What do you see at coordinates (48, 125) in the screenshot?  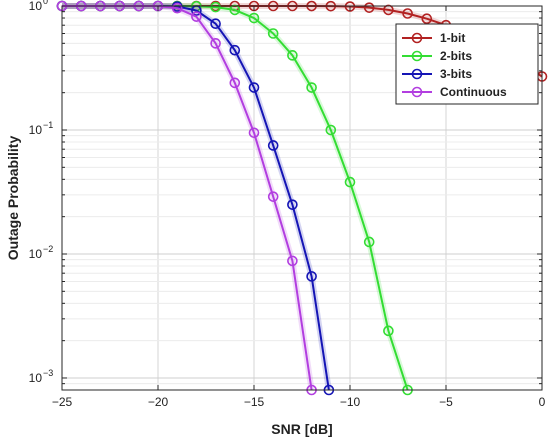 I see `y-tick-exponent: −1` at bounding box center [48, 125].